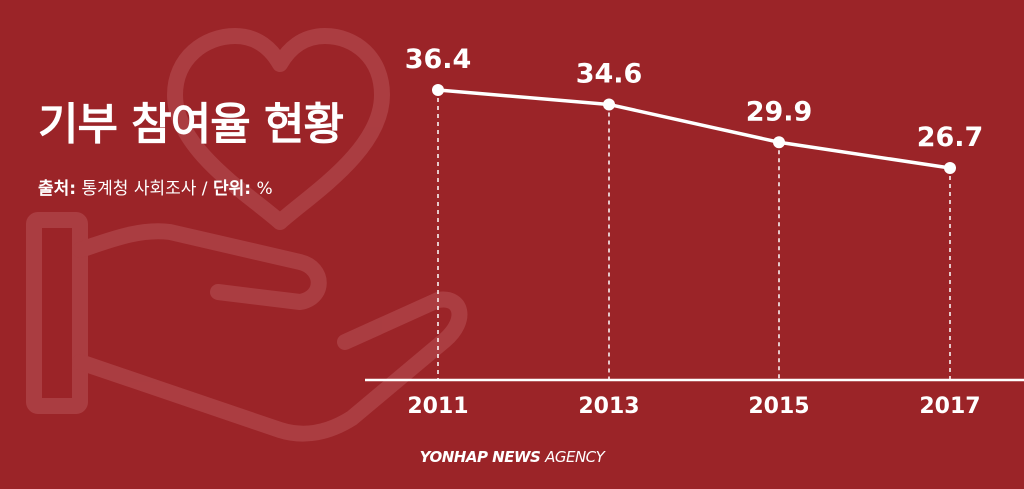  Describe the element at coordinates (779, 111) in the screenshot. I see `data-label-2015: 29.9` at that location.